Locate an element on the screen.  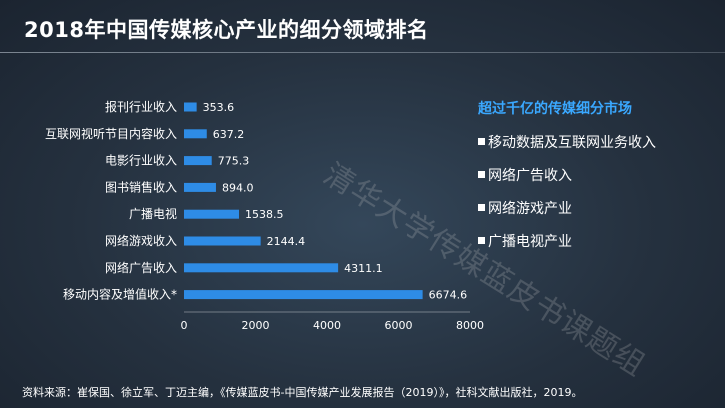
value-label: 1538.5 is located at coordinates (264, 214).